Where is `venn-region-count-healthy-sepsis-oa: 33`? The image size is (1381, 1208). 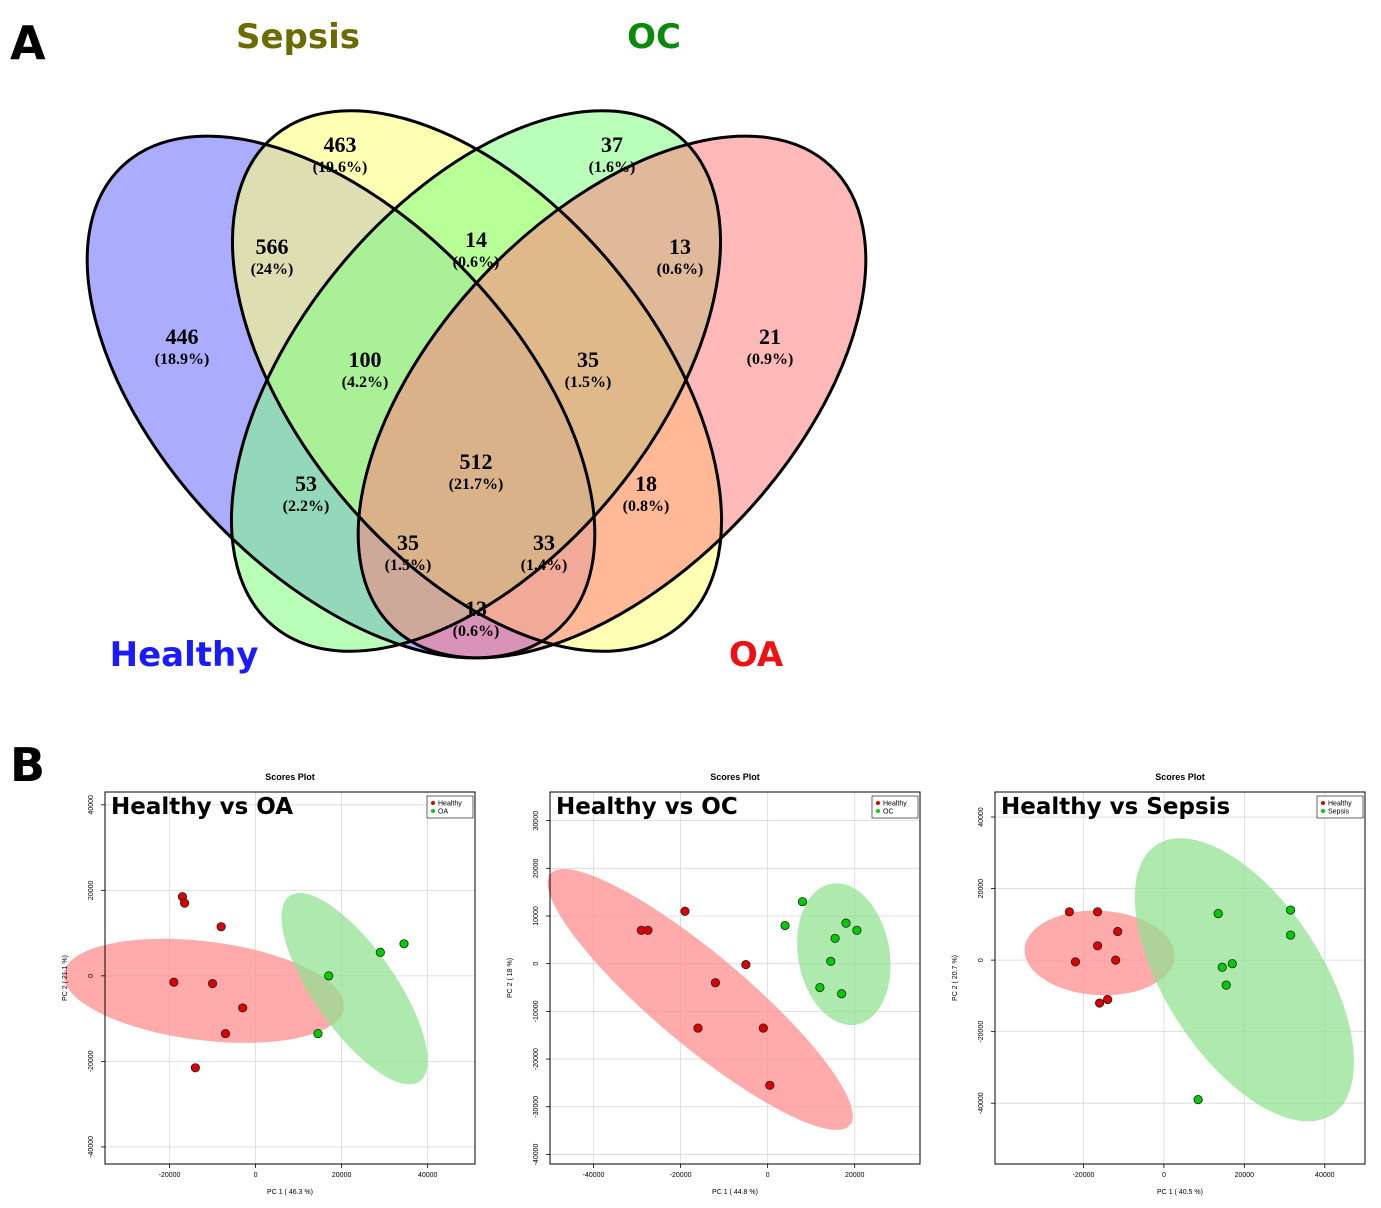 venn-region-count-healthy-sepsis-oa: 33 is located at coordinates (544, 542).